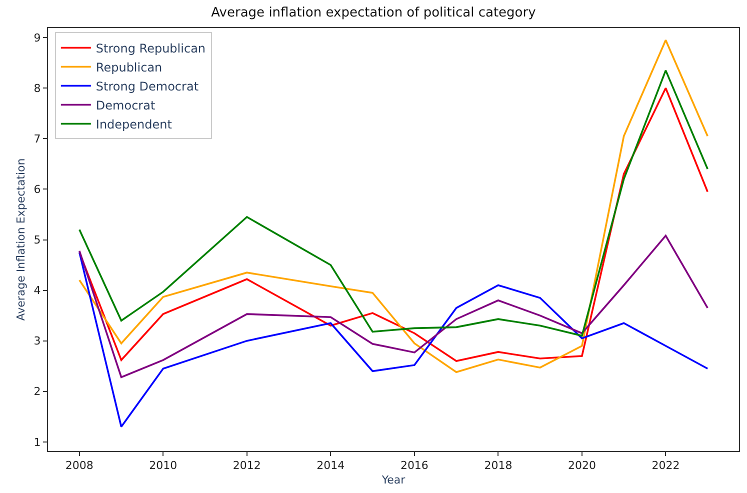 The width and height of the screenshot is (747, 493). I want to click on y-tick-label: 4, so click(37, 291).